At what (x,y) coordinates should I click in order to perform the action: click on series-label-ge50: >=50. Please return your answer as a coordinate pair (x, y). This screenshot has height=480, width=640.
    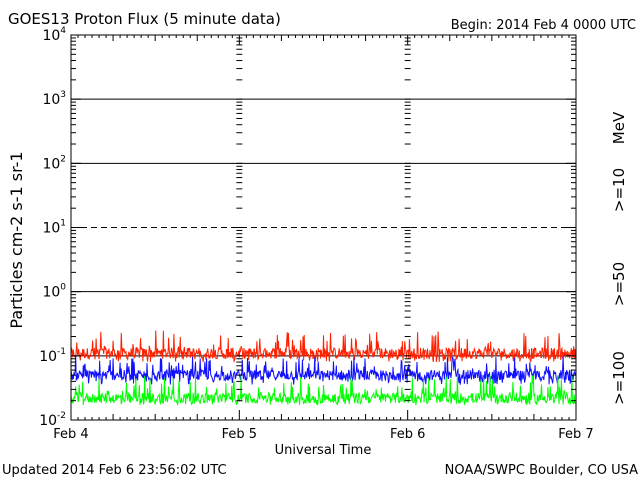
    Looking at the image, I should click on (619, 284).